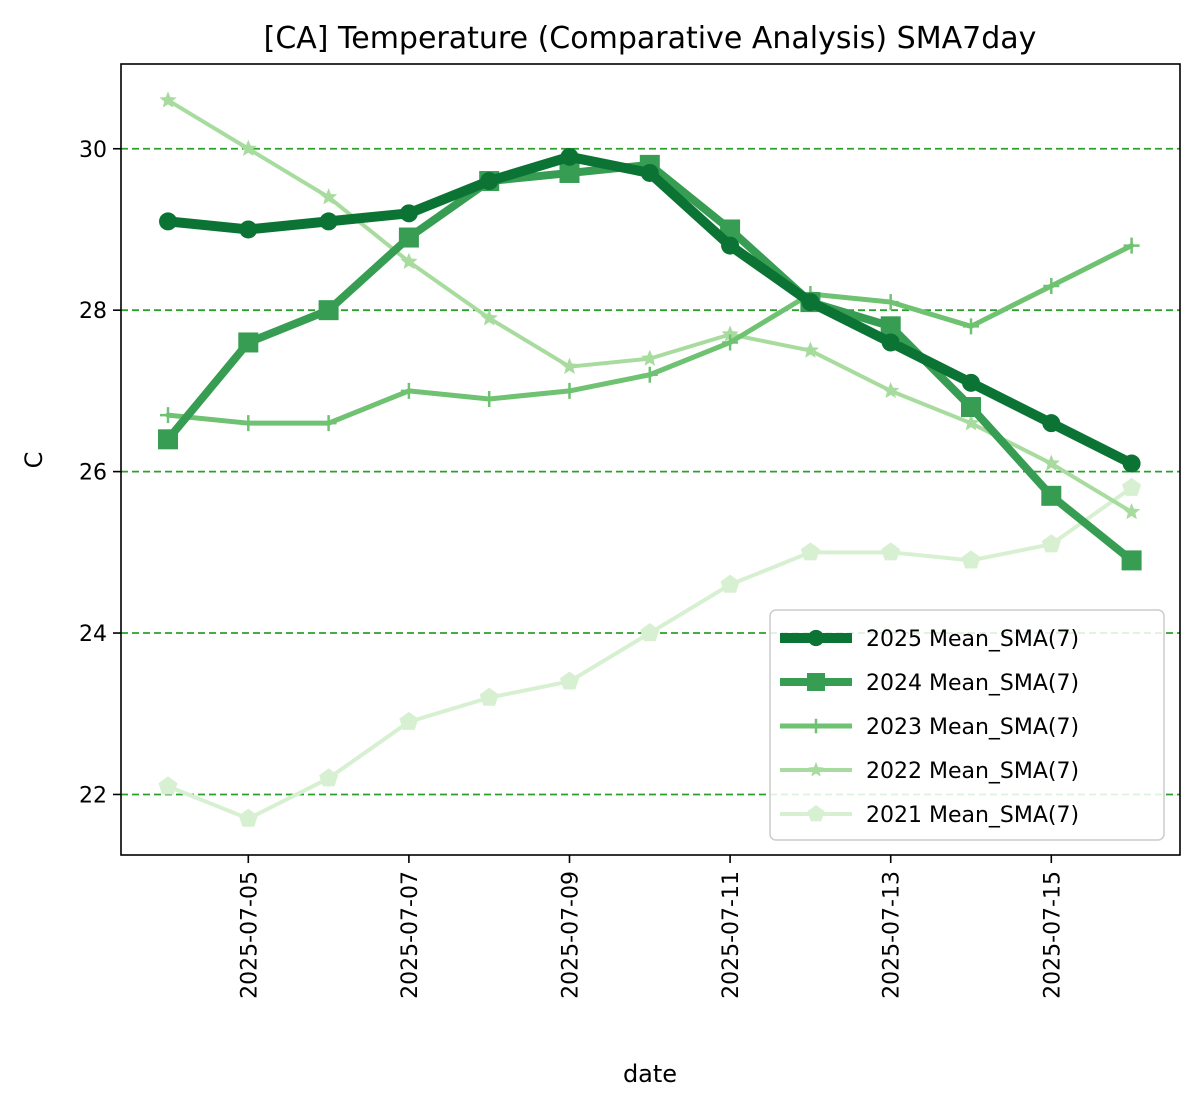 This screenshot has width=1200, height=1110. What do you see at coordinates (731, 935) in the screenshot?
I see `x-tick-label: 2025-07-11` at bounding box center [731, 935].